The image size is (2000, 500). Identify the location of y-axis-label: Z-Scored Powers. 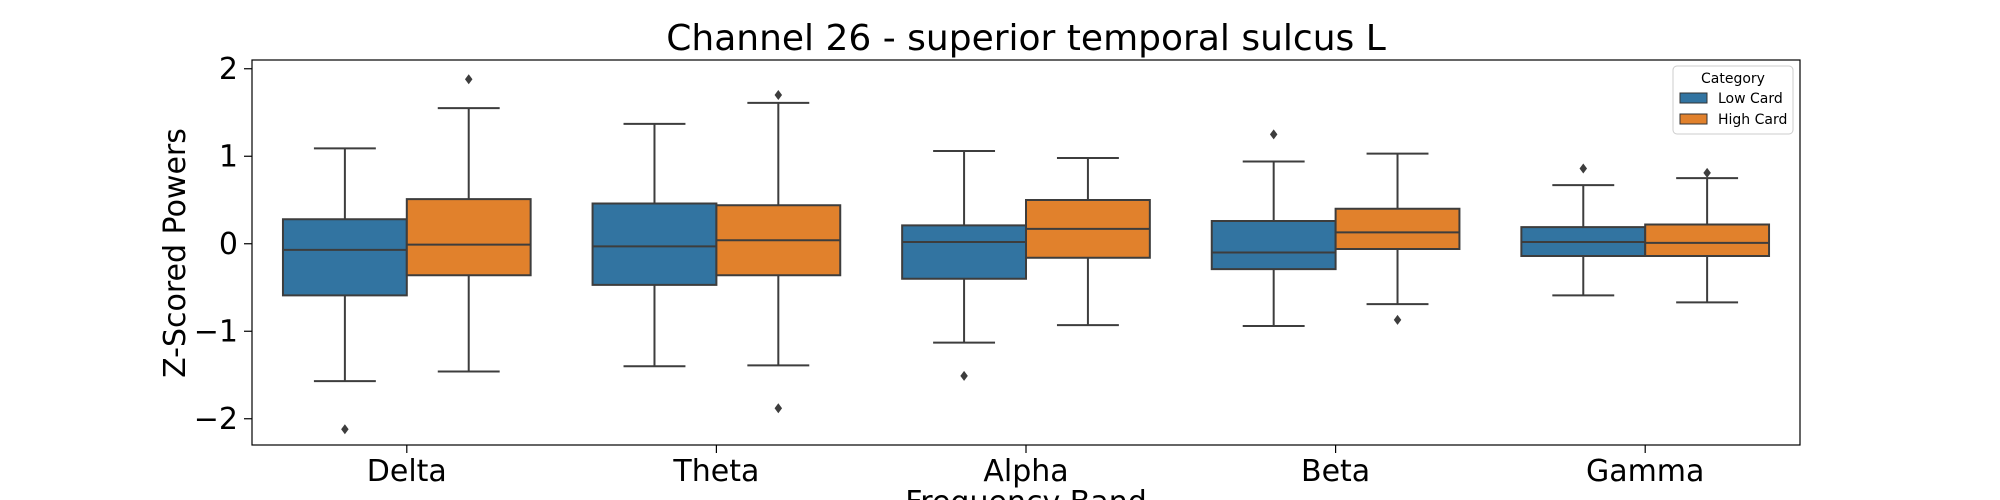
(175, 253).